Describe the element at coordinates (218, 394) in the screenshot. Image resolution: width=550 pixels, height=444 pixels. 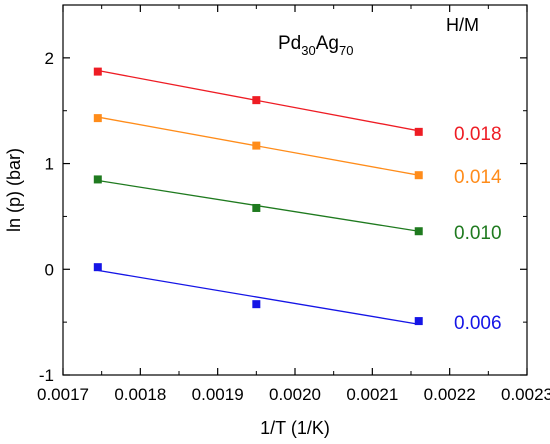
I see `x-tick-label: 0.0019` at that location.